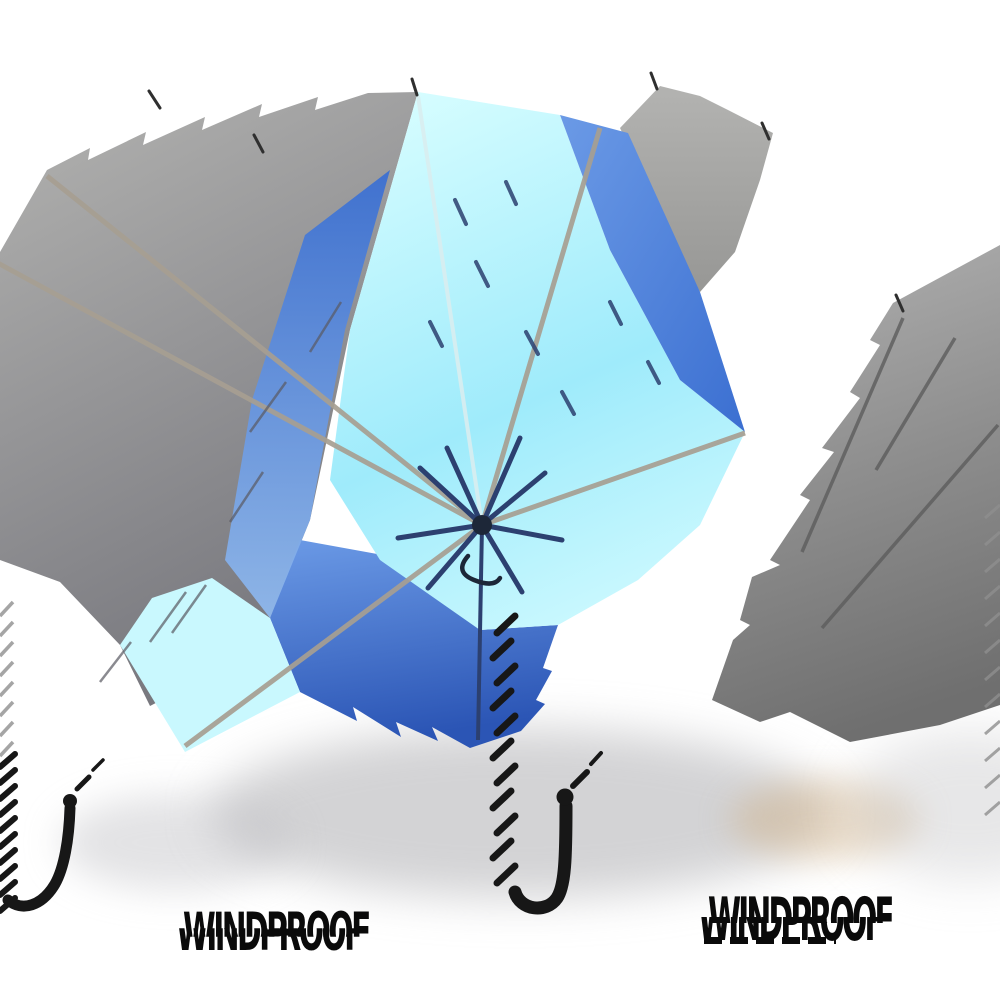 The height and width of the screenshot is (1000, 1000). What do you see at coordinates (482, 525) in the screenshot?
I see `umbrella-hub` at bounding box center [482, 525].